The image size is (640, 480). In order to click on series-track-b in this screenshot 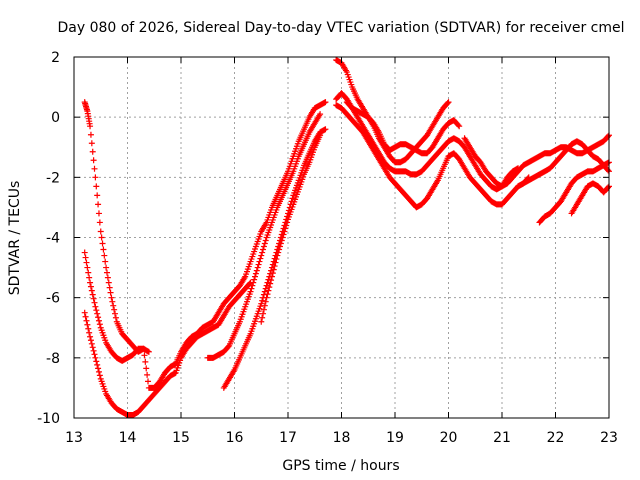, I will do `click(116, 306)`.